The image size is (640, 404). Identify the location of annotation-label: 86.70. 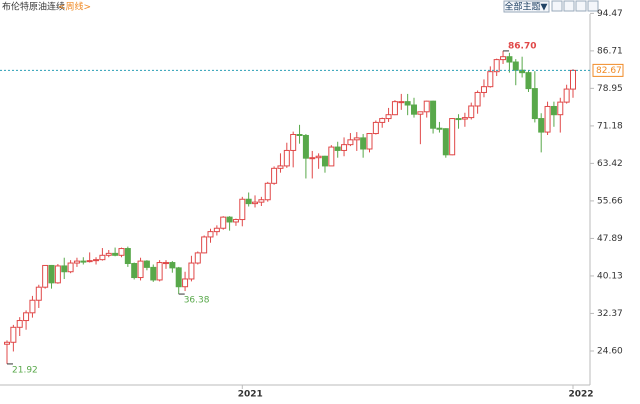
(522, 46).